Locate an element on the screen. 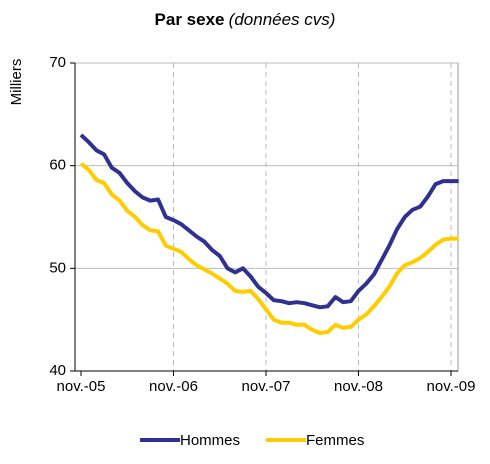 The image size is (490, 464). x-tick-label: nov.-06 is located at coordinates (173, 386).